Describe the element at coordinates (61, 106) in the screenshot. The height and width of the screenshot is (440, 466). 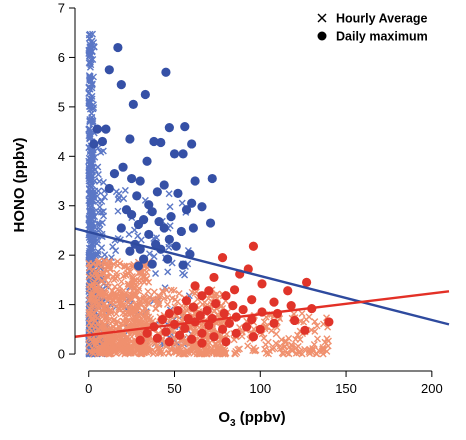
I see `y-tick-label: 5` at that location.